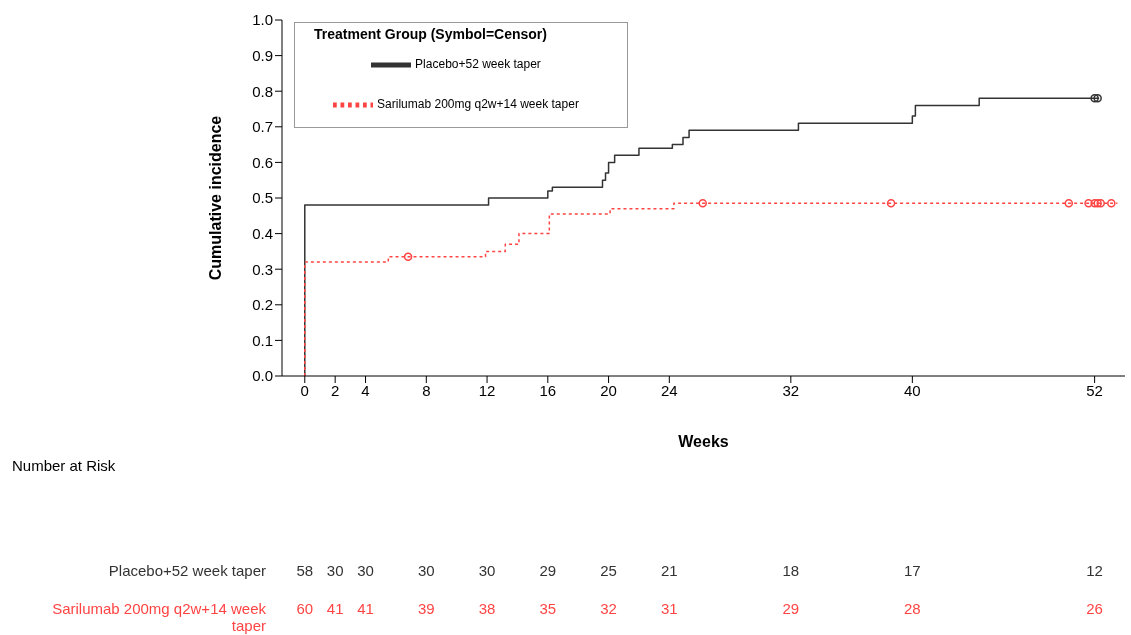  Describe the element at coordinates (365, 390) in the screenshot. I see `x-tick-label: 4` at that location.